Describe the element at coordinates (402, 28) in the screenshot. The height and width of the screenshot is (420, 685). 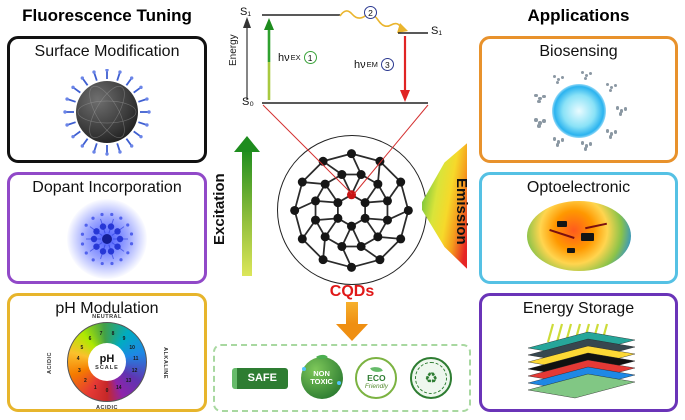
I see `wavy-arrowhead` at that location.